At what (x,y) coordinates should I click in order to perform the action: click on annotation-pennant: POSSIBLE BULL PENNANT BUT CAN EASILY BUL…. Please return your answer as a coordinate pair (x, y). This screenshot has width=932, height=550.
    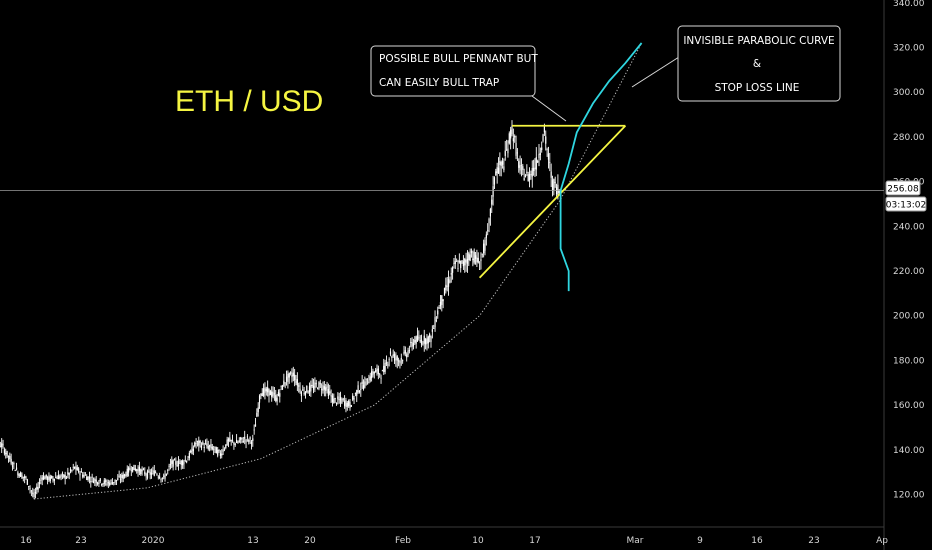
    Looking at the image, I should click on (468, 83).